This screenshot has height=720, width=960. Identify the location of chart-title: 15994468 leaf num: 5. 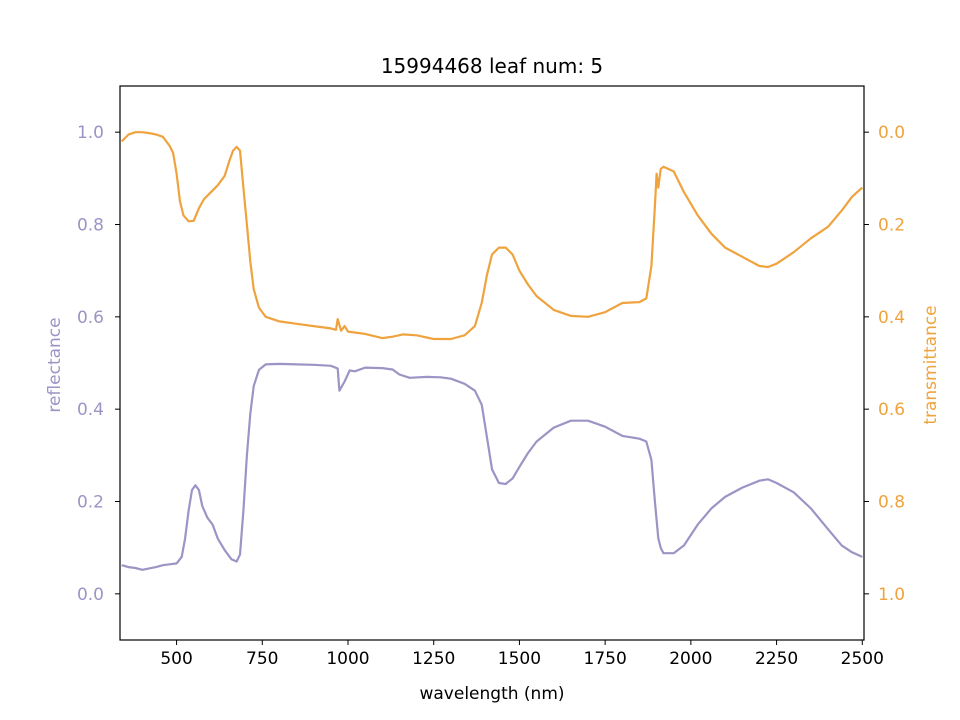
(492, 66).